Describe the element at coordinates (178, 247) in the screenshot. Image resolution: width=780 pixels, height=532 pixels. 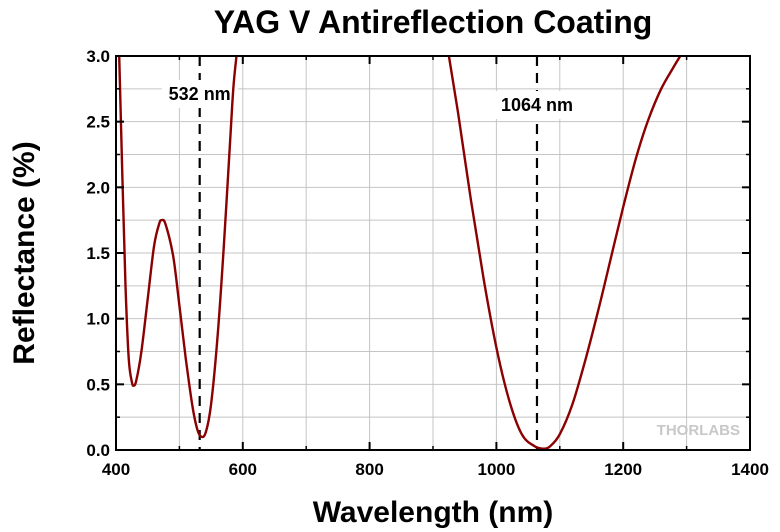
I see `reflectance-line` at that location.